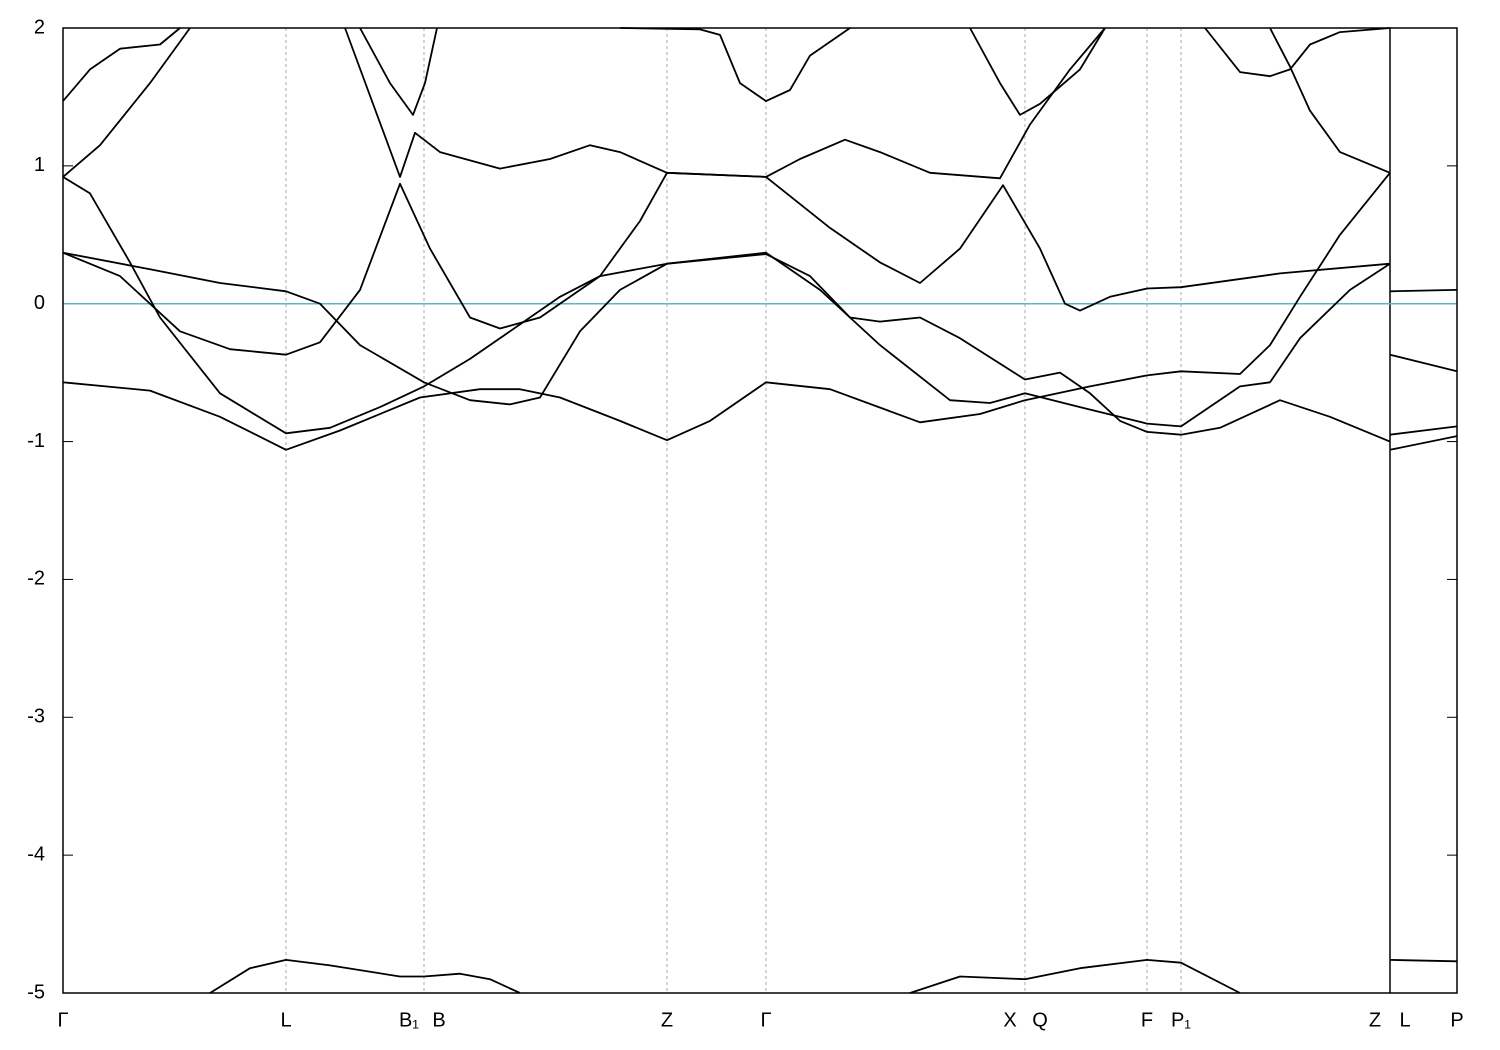  What do you see at coordinates (39, 27) in the screenshot?
I see `y-tick-label: 2` at bounding box center [39, 27].